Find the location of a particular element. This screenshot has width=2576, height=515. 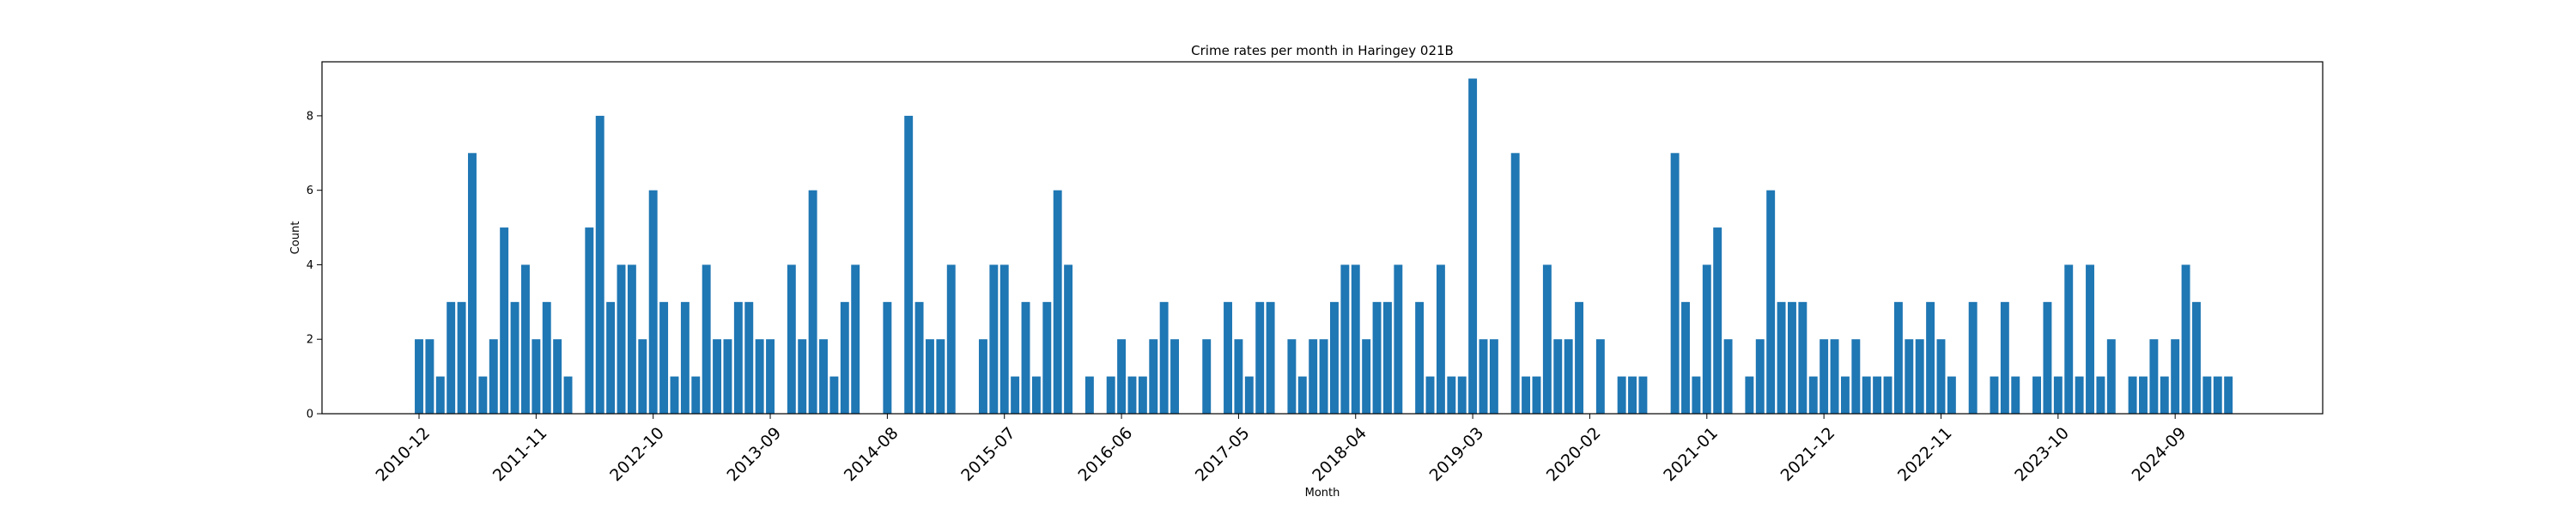

x-tick-label: 2018-04 is located at coordinates (1339, 455).